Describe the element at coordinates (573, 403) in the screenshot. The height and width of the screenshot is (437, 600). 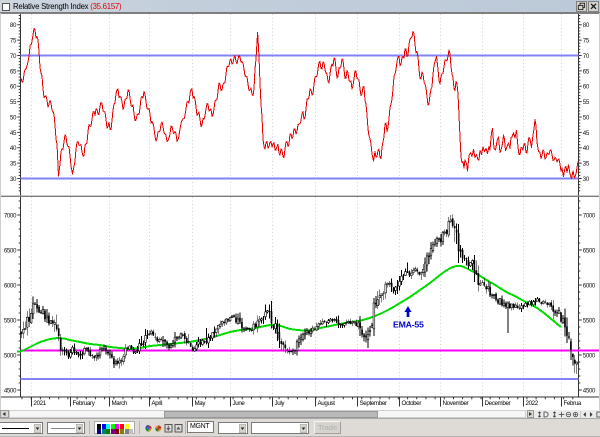
I see `svg-text: Februa` at that location.